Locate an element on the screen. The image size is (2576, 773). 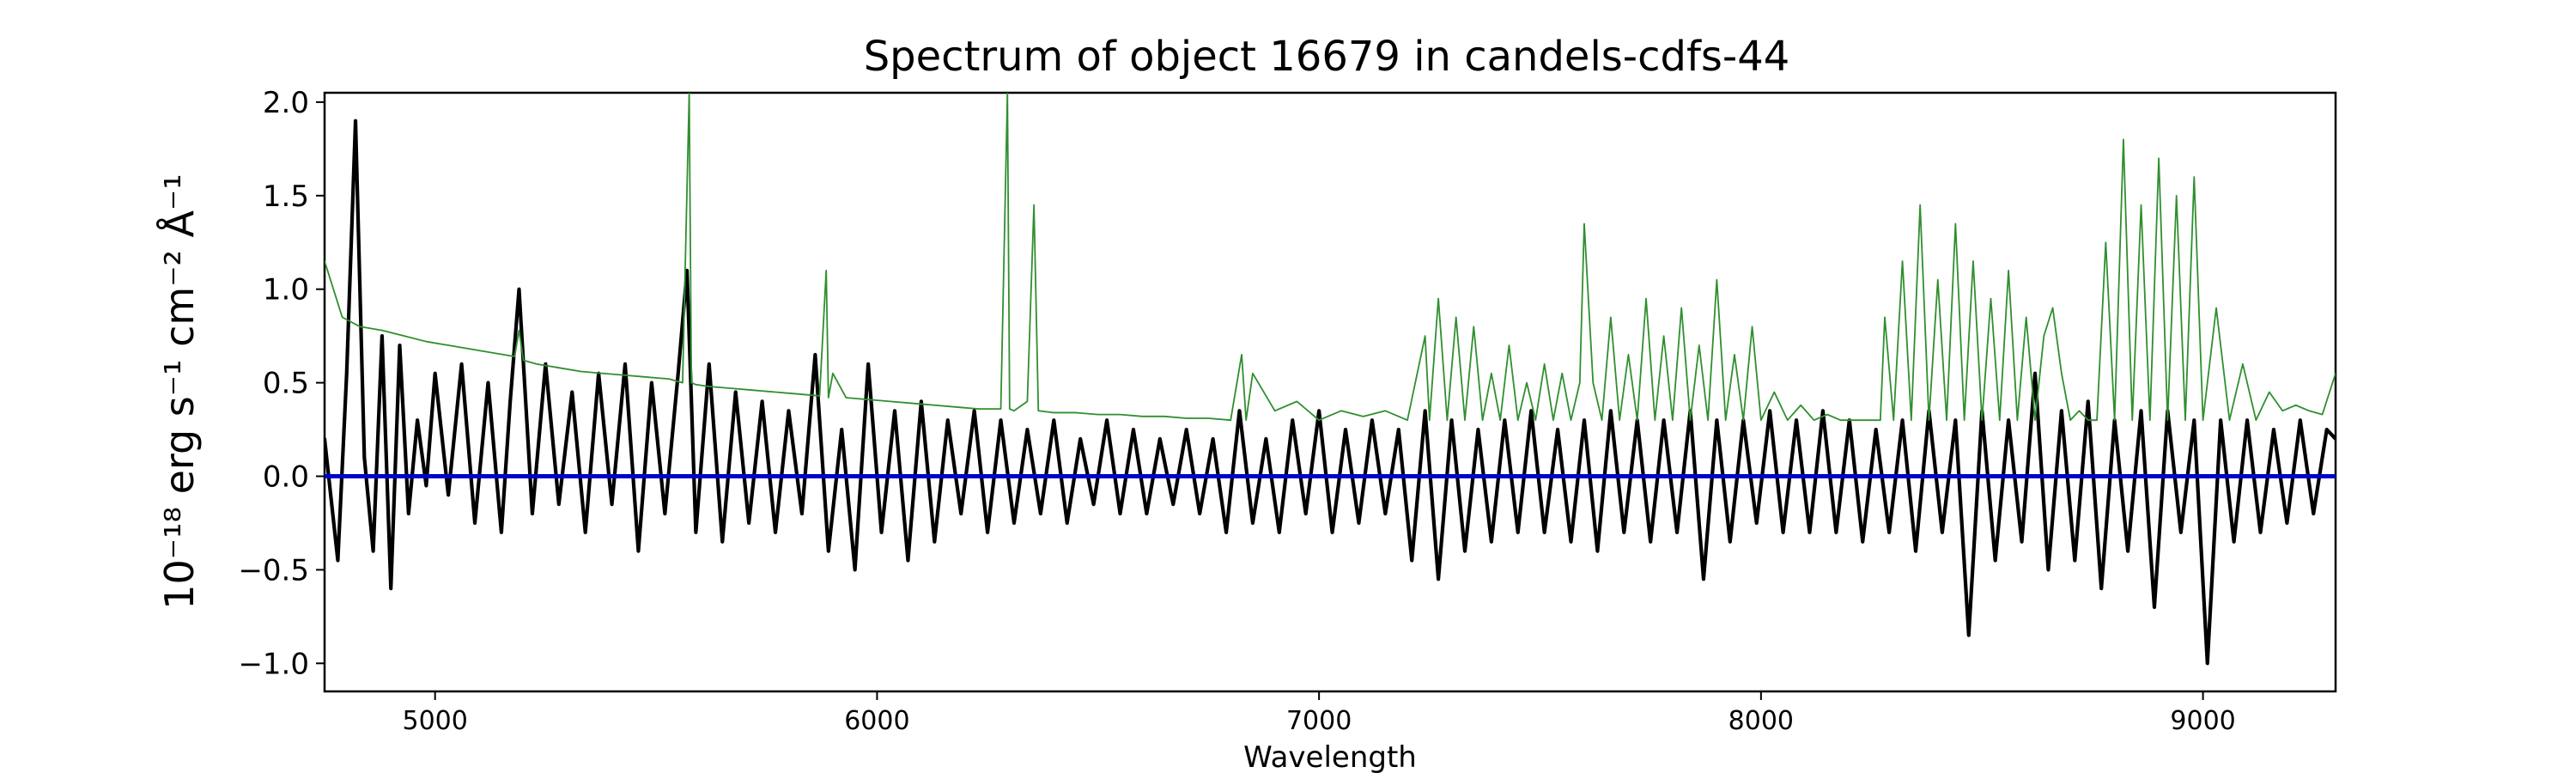
y-axis-ticks: −1.0 −0.5 0.0 0.5 1.0 1.5 2.0 is located at coordinates (281, 383).